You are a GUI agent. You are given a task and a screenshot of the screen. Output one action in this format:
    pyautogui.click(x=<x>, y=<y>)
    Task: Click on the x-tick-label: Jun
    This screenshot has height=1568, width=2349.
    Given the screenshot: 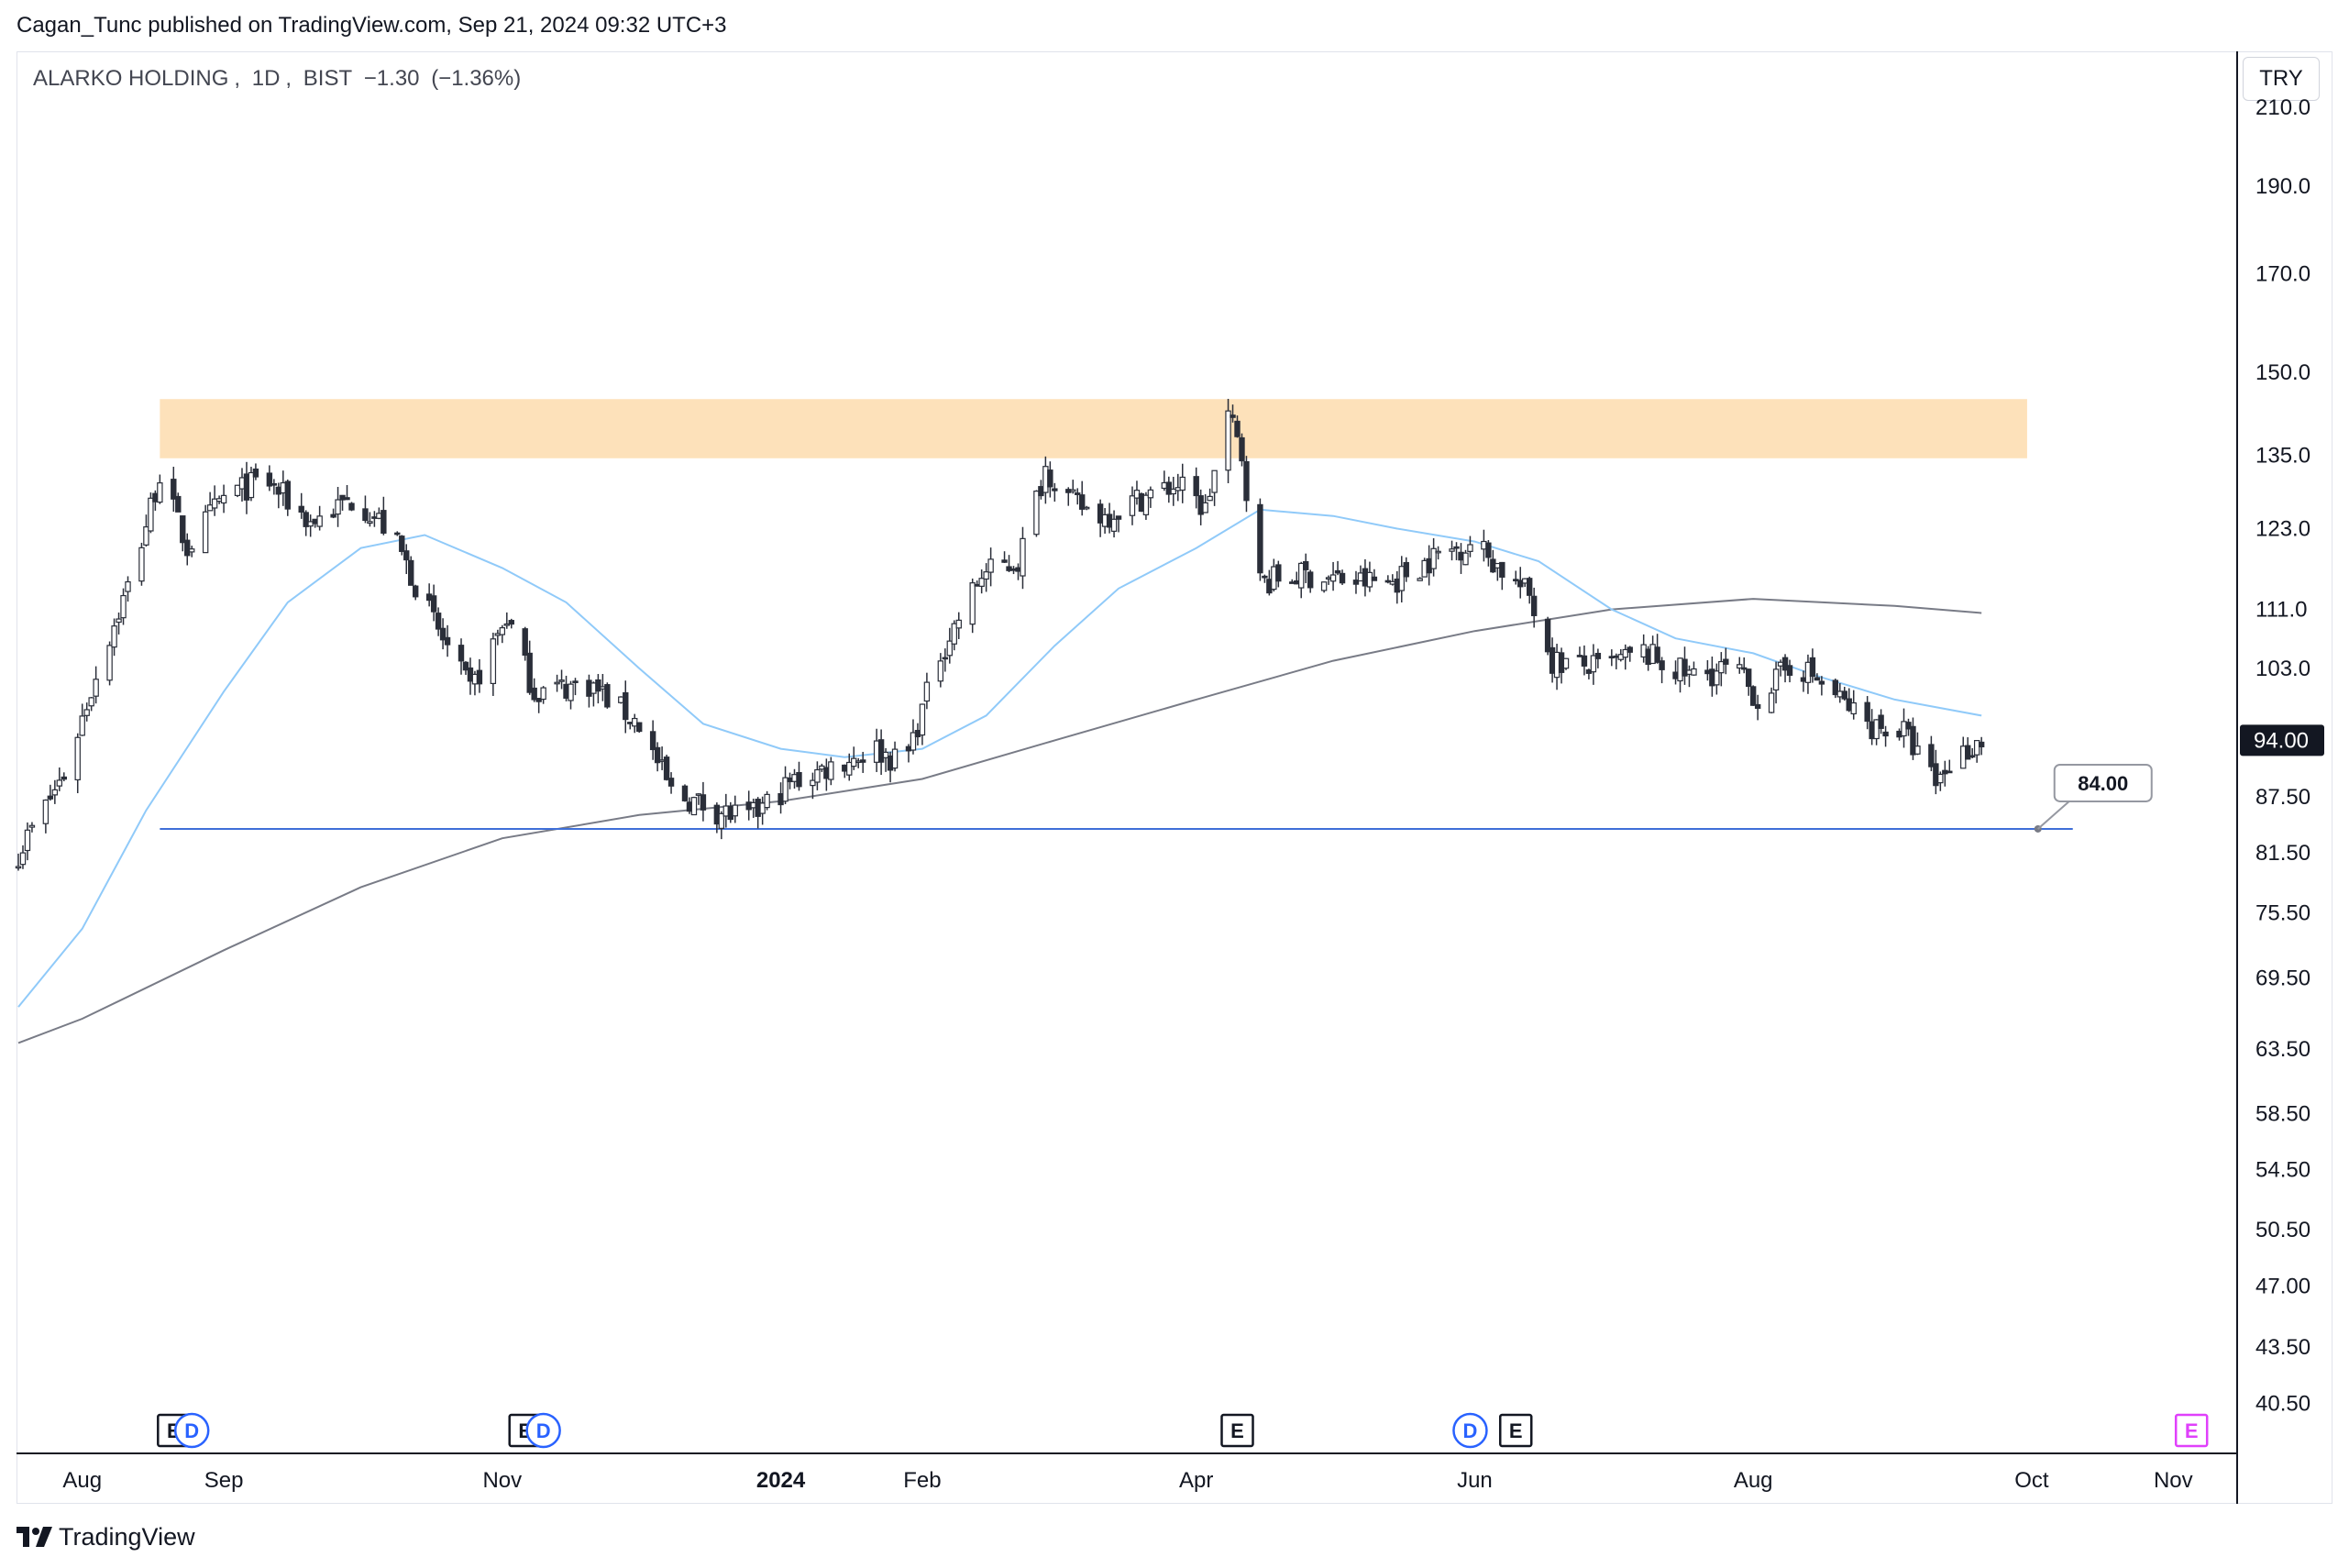 What is the action you would take?
    pyautogui.click(x=1475, y=1480)
    